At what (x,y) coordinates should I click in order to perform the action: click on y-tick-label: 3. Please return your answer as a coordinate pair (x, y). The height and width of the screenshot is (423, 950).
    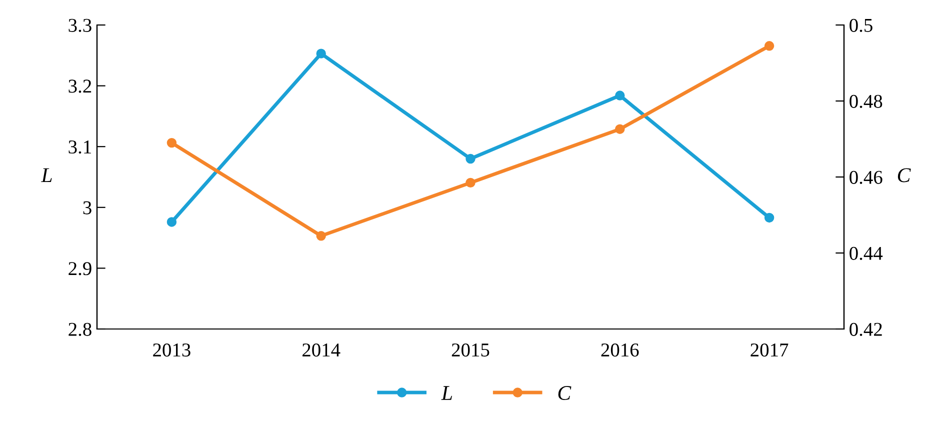
    Looking at the image, I should click on (87, 207).